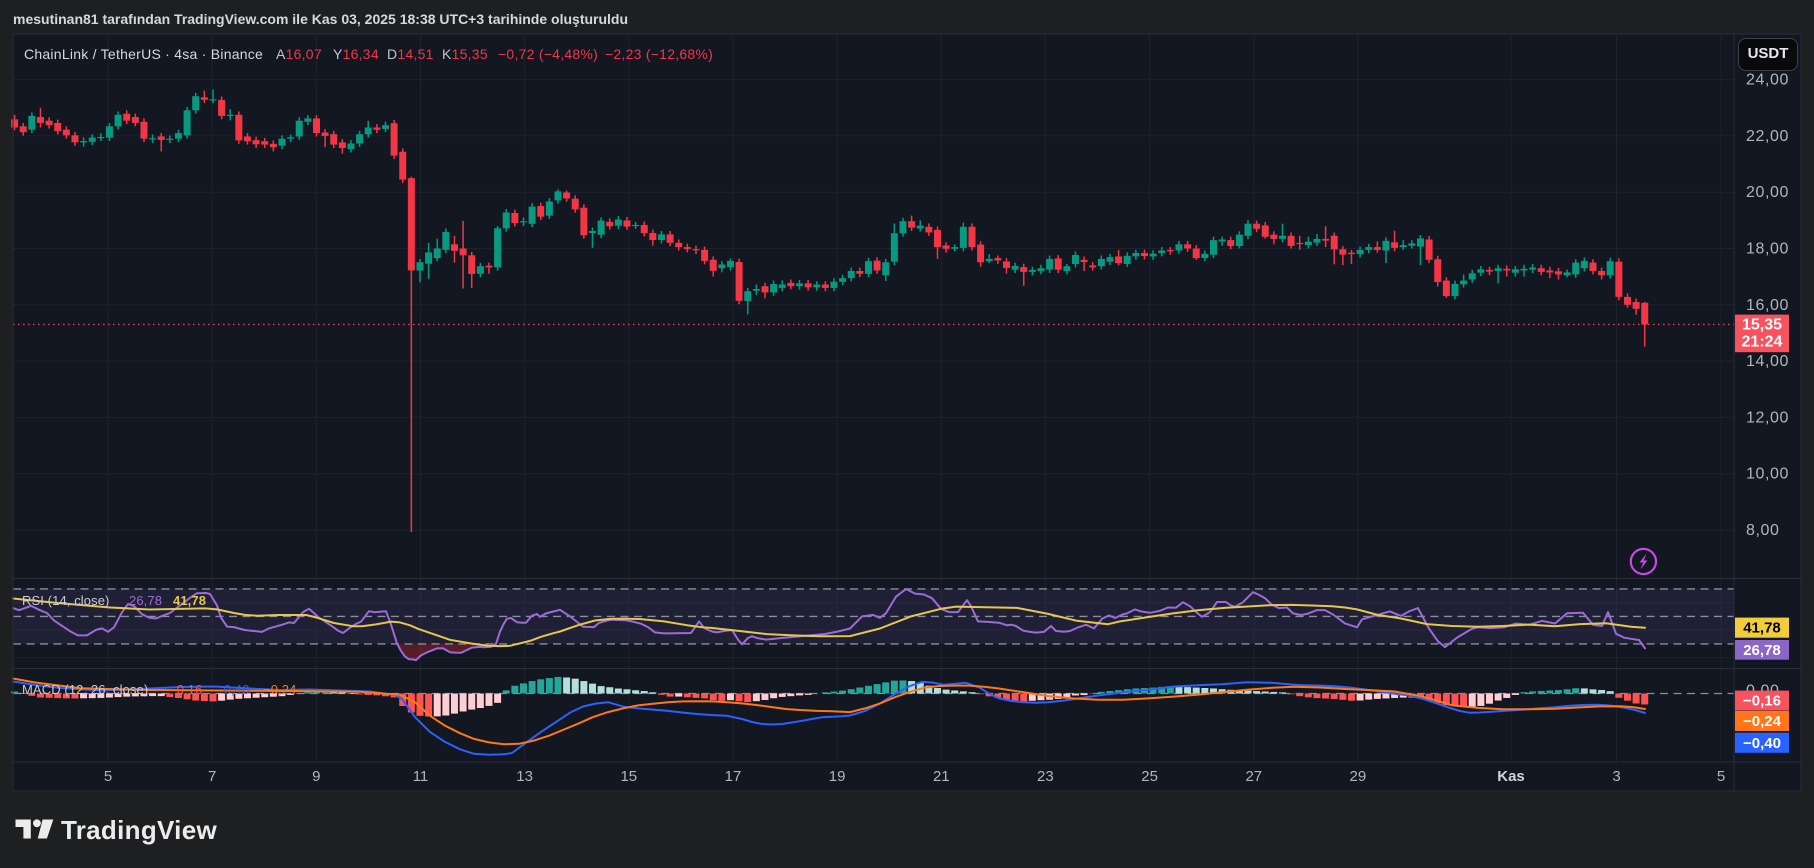 The image size is (1814, 868). Describe the element at coordinates (1767, 417) in the screenshot. I see `svg-text: 12,00` at that location.